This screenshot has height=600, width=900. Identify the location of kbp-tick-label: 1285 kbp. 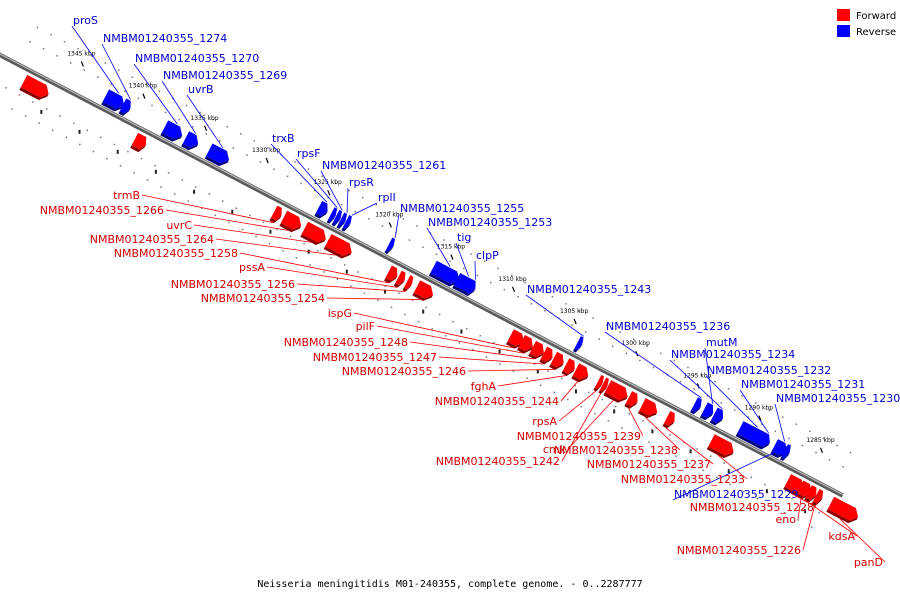
(820, 440).